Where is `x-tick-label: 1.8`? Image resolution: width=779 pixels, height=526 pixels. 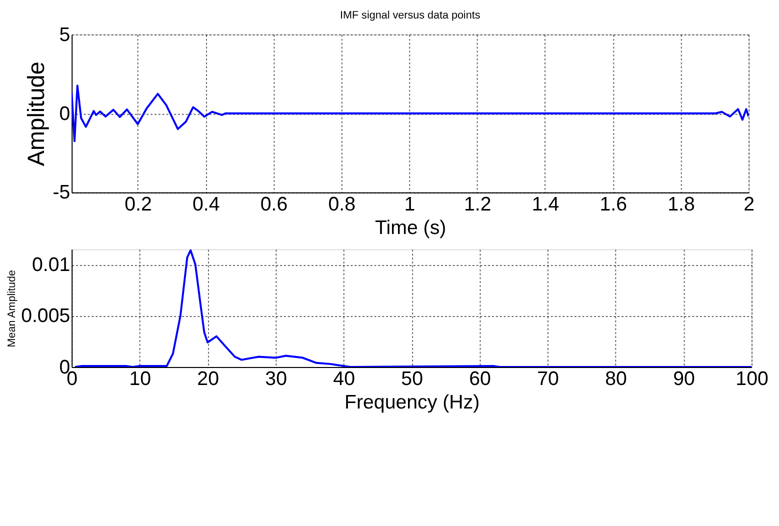 x-tick-label: 1.8 is located at coordinates (681, 205).